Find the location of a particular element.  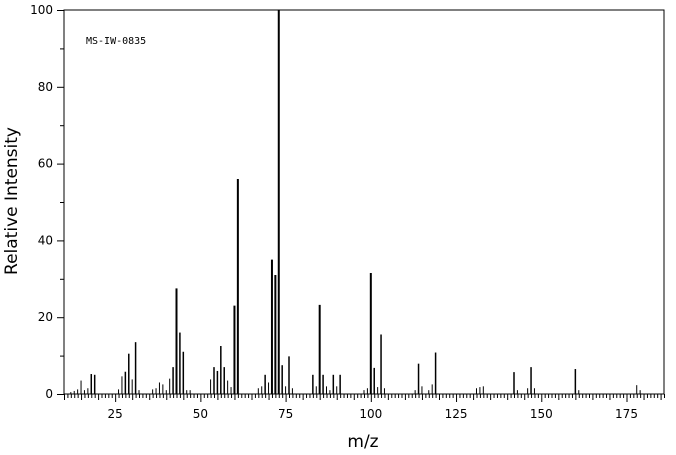

y-tick-label: 40 is located at coordinates (45, 240).